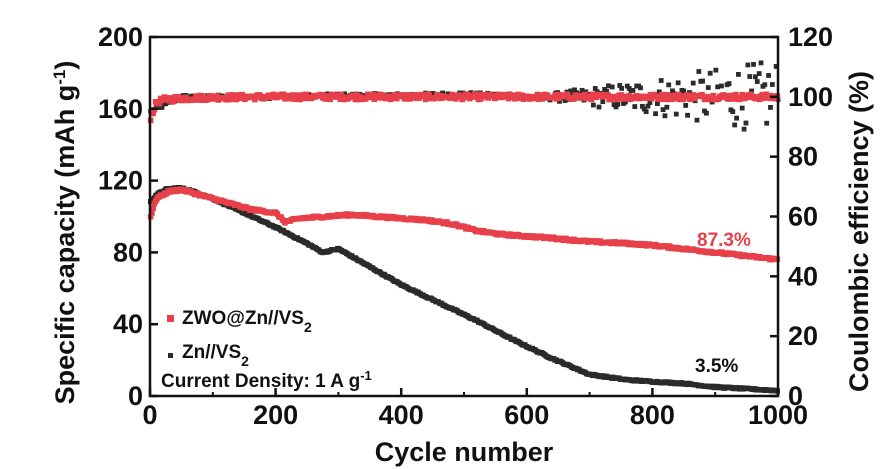 The width and height of the screenshot is (893, 469). Describe the element at coordinates (247, 321) in the screenshot. I see `legend-label-zwo: ZWO@Zn//VS2` at that location.